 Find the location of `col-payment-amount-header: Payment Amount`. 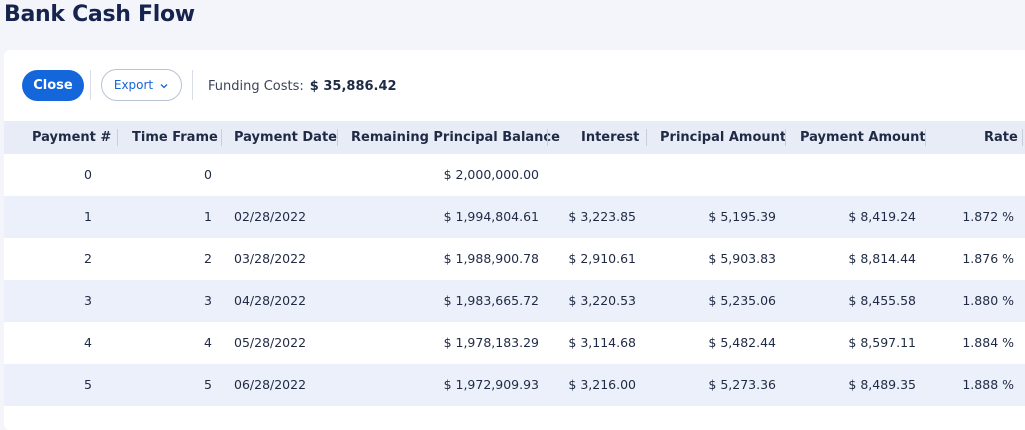

col-payment-amount-header: Payment Amount is located at coordinates (863, 137).